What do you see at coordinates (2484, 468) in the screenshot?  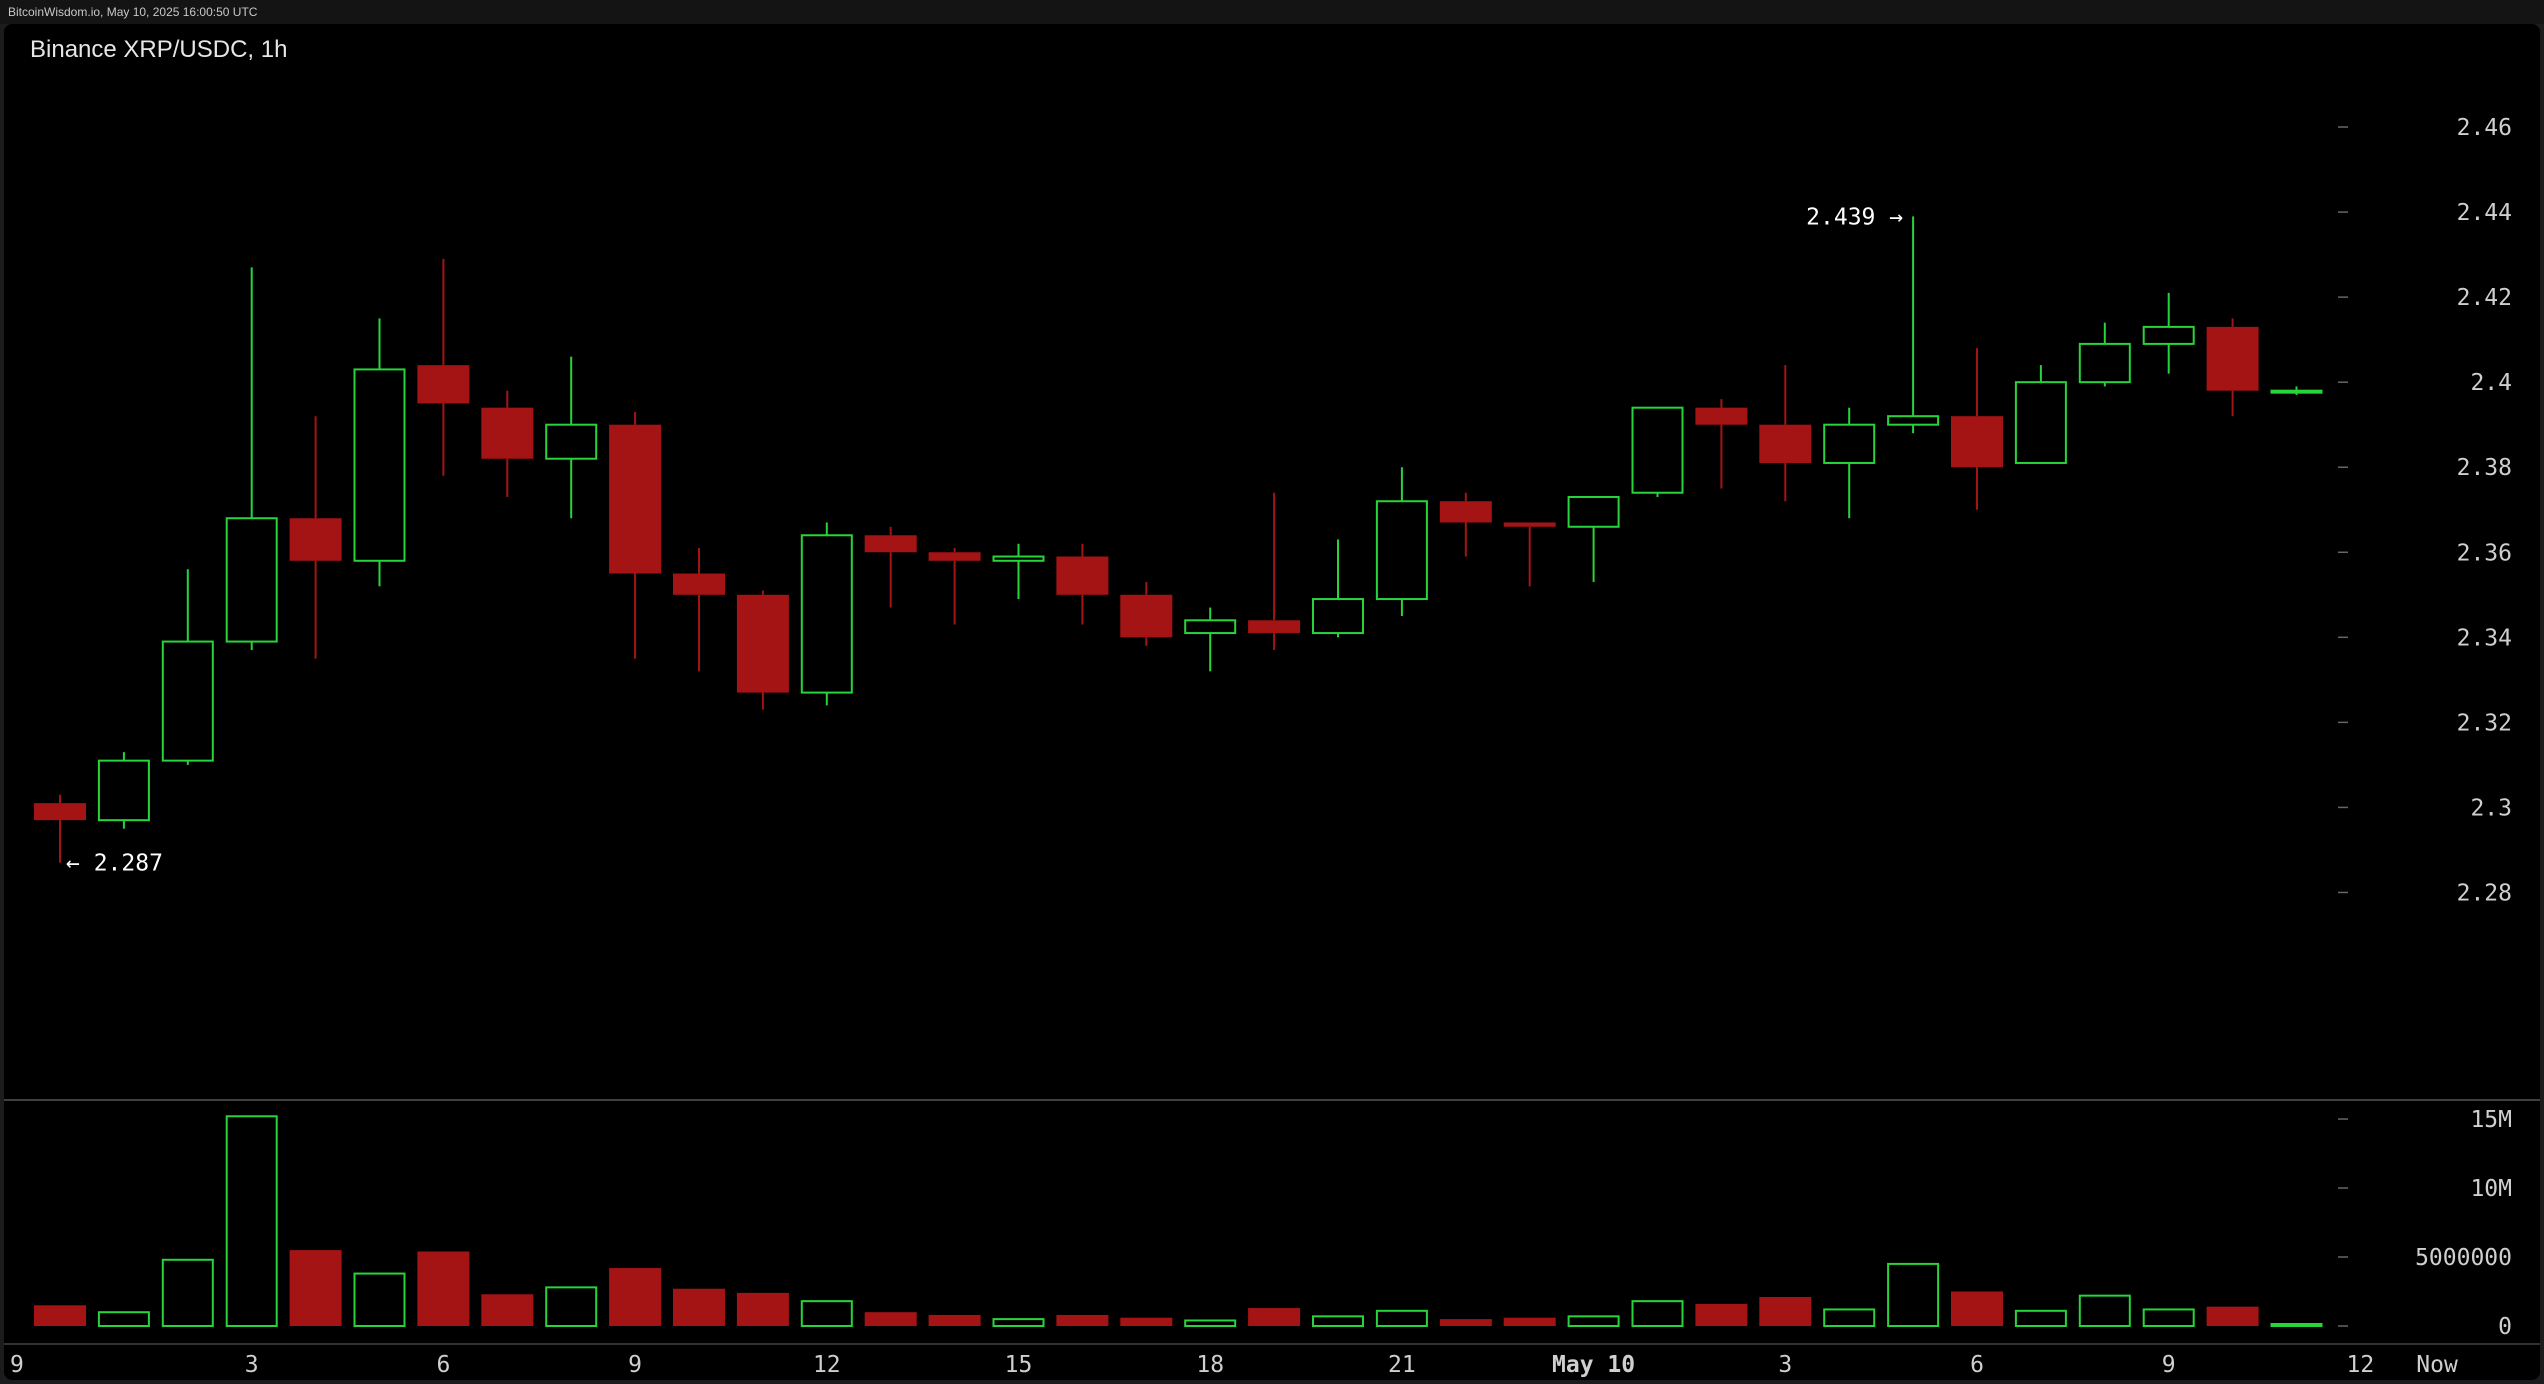 I see `price-tick-label: 2.38` at bounding box center [2484, 468].